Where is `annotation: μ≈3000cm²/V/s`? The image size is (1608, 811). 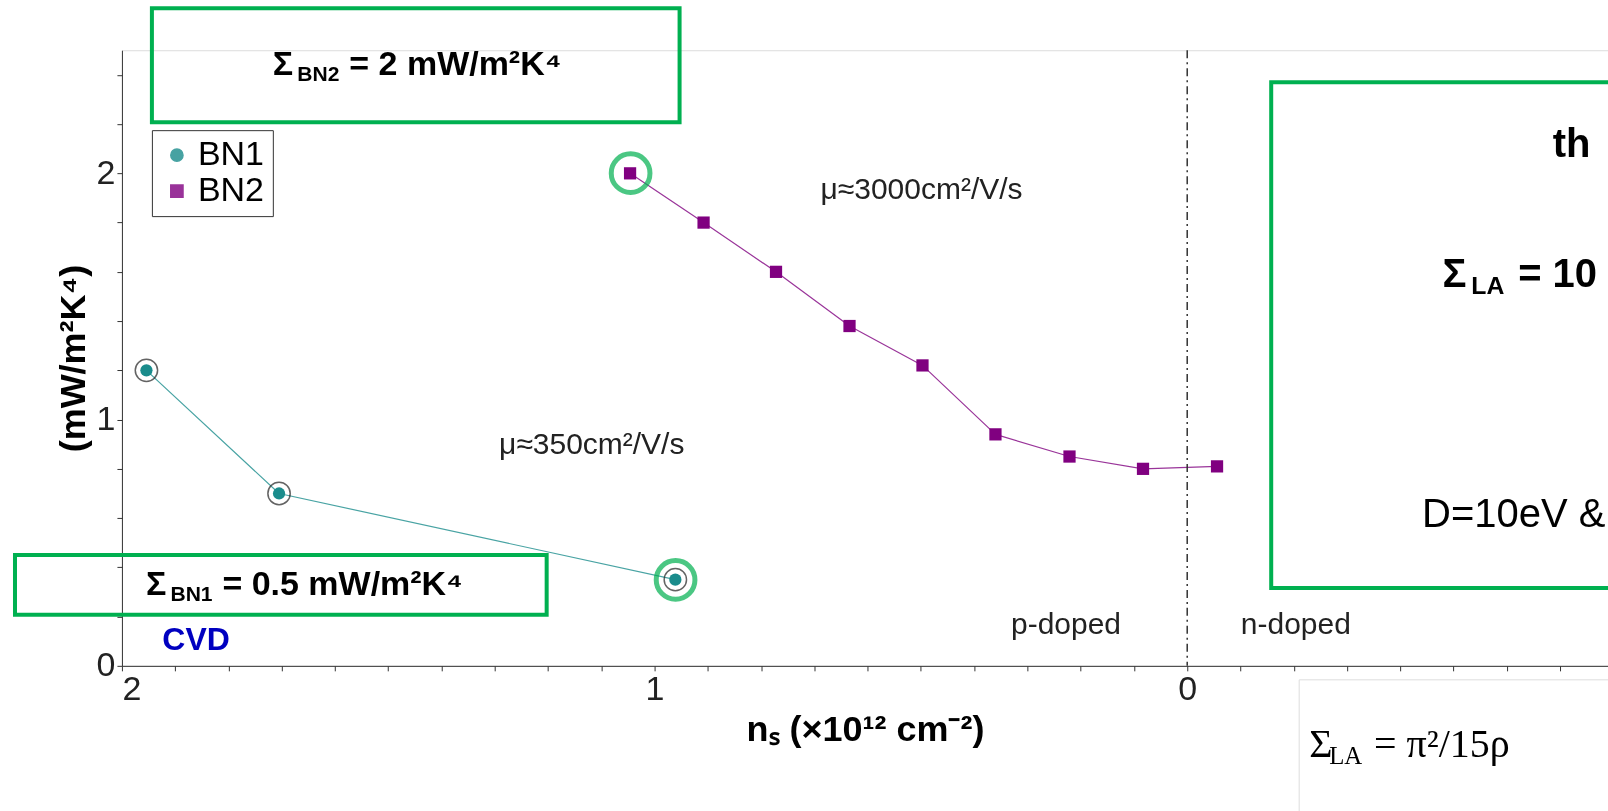
annotation: μ≈3000cm²/V/s is located at coordinates (921, 189).